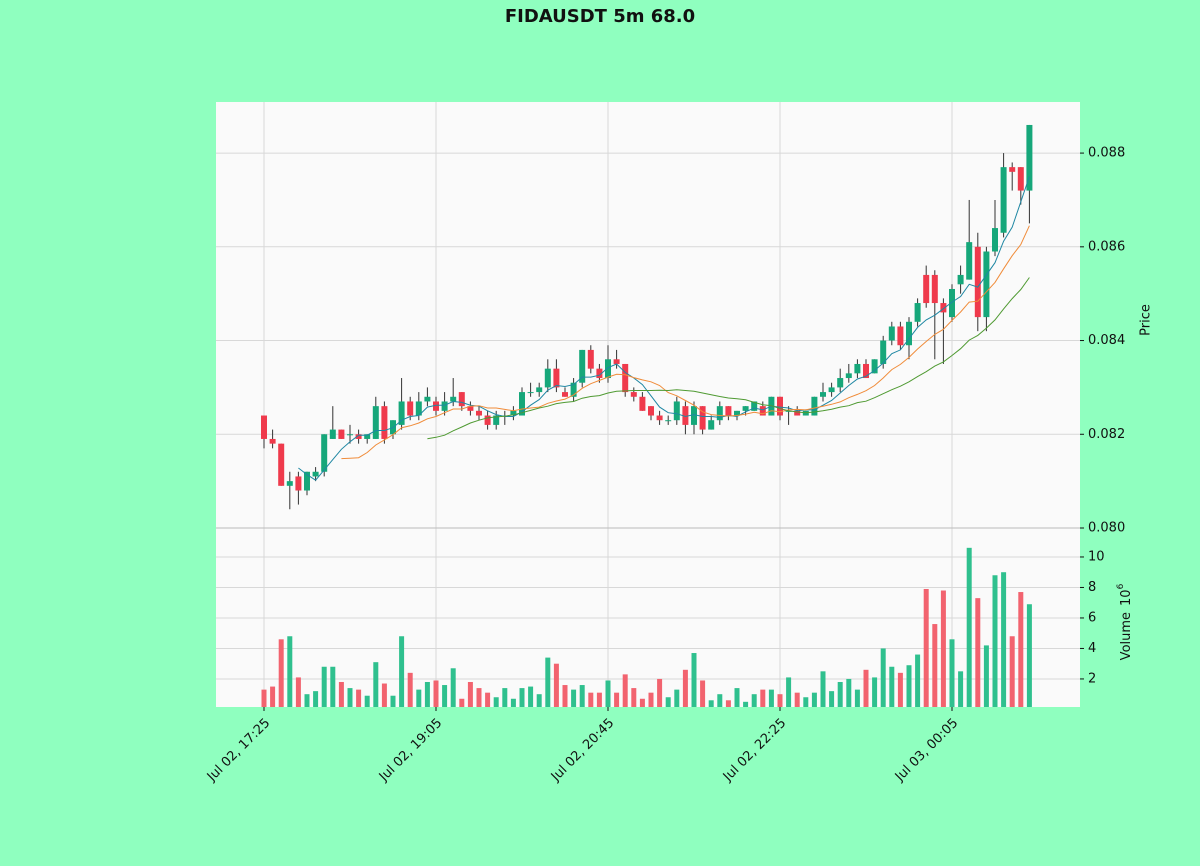 Image resolution: width=1200 pixels, height=866 pixels. I want to click on y-axis-label: Price, so click(1146, 320).